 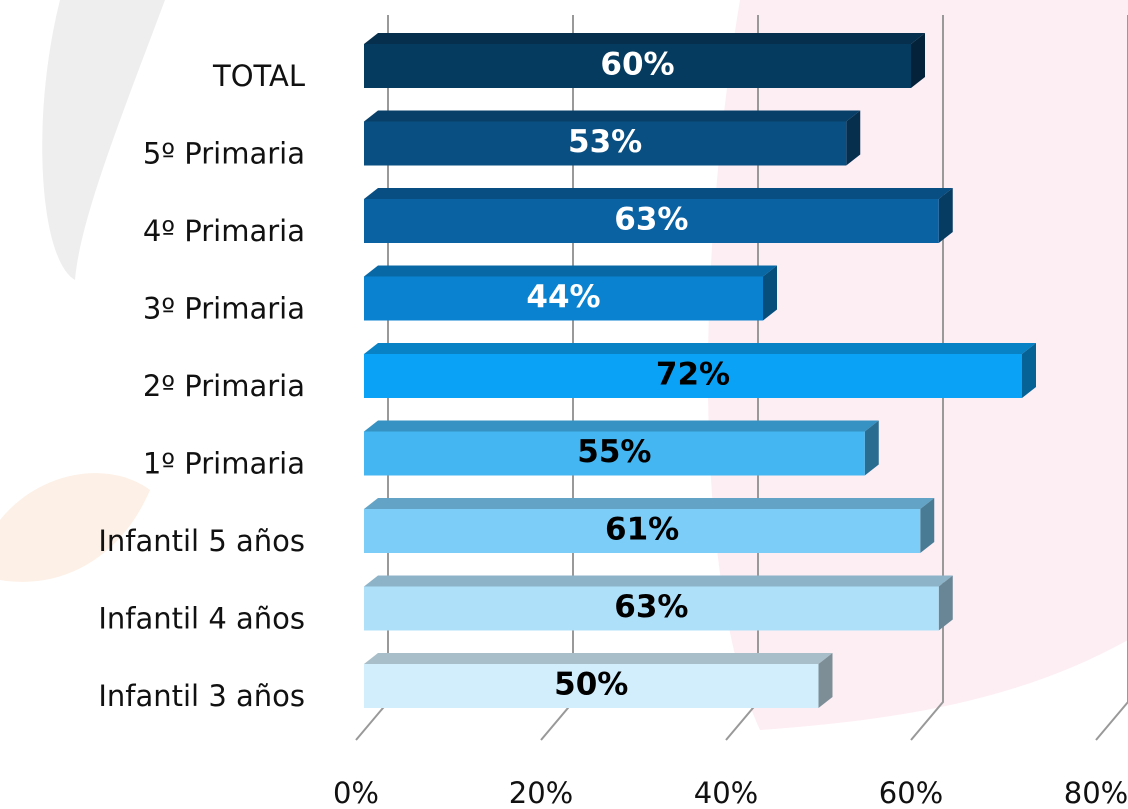 What do you see at coordinates (75, 527) in the screenshot?
I see `background-shape` at bounding box center [75, 527].